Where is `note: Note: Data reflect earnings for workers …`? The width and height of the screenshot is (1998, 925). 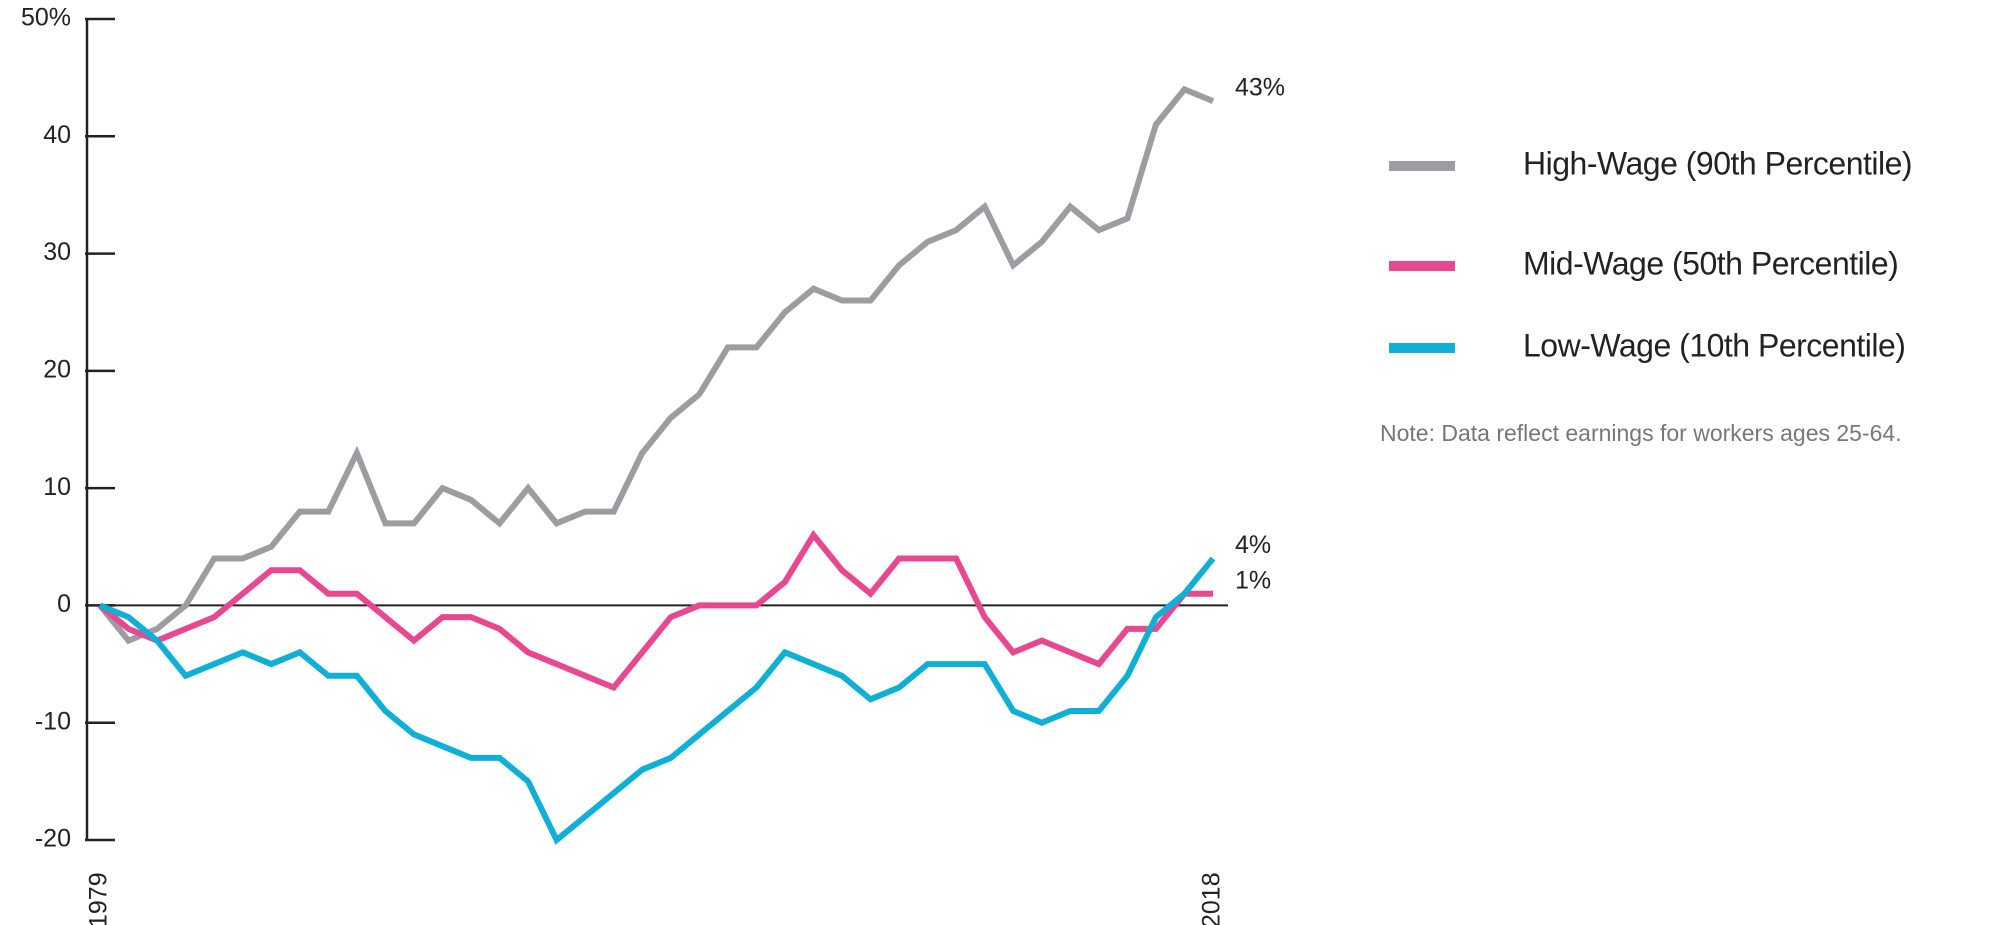 note: Note: Data reflect earnings for workers … is located at coordinates (1641, 433).